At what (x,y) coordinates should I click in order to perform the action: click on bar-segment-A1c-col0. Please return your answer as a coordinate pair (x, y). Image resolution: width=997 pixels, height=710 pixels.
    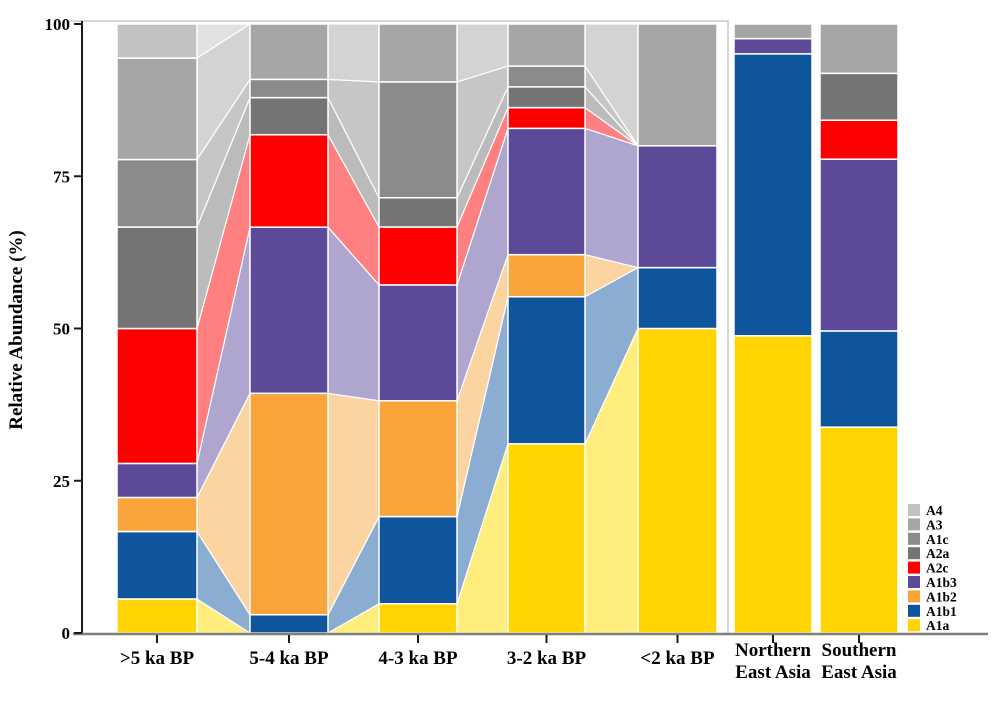
    Looking at the image, I should click on (157, 193).